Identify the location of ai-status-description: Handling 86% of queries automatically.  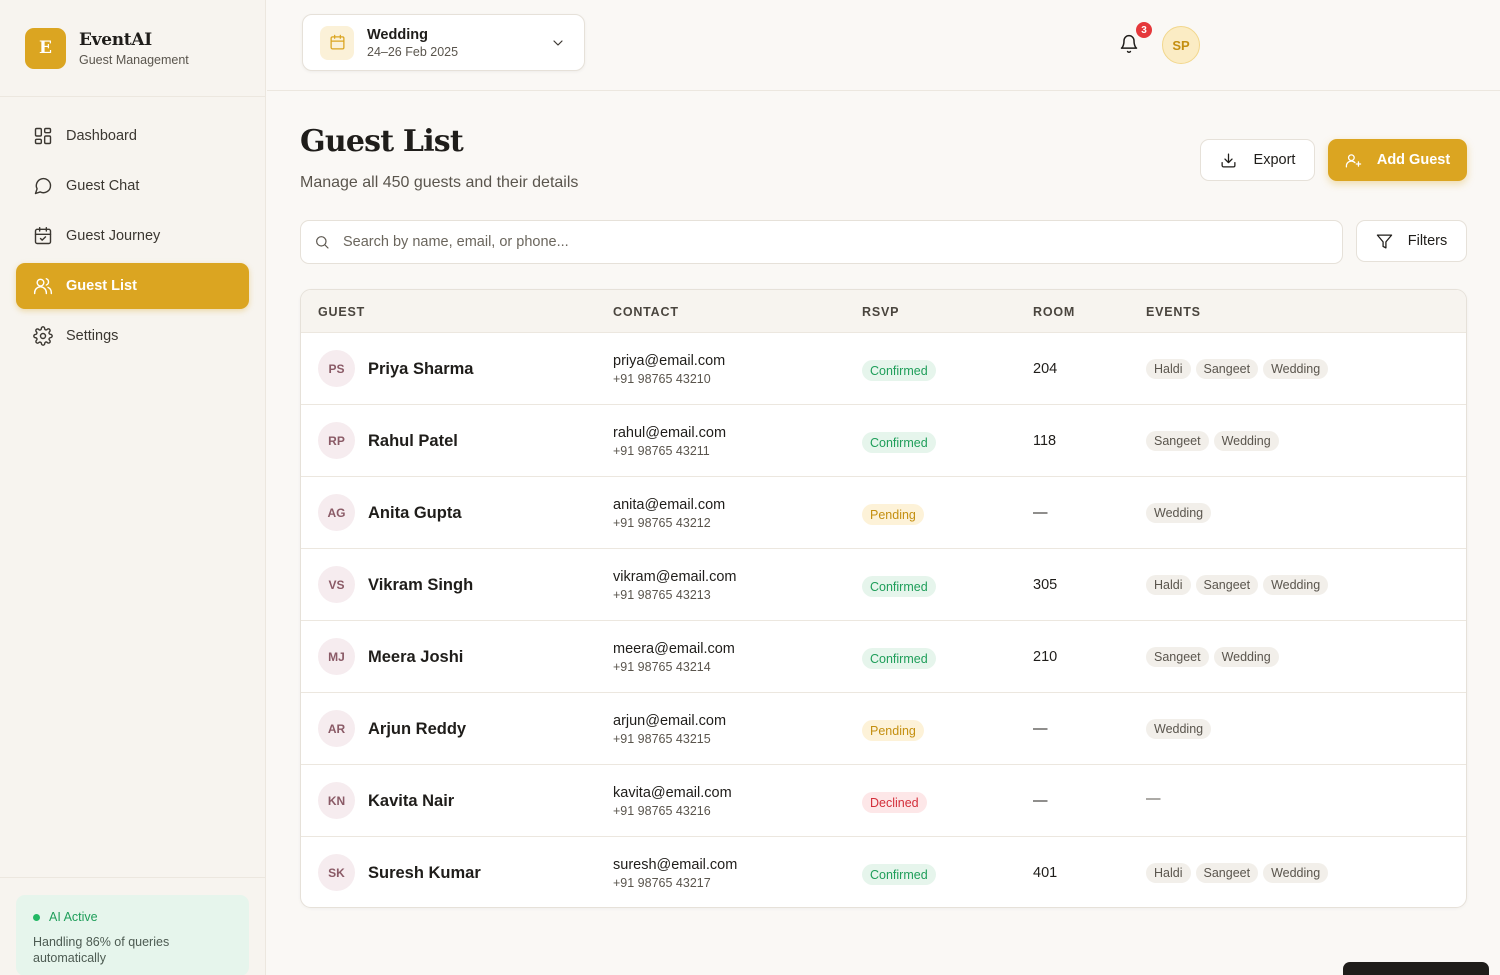
(101, 950).